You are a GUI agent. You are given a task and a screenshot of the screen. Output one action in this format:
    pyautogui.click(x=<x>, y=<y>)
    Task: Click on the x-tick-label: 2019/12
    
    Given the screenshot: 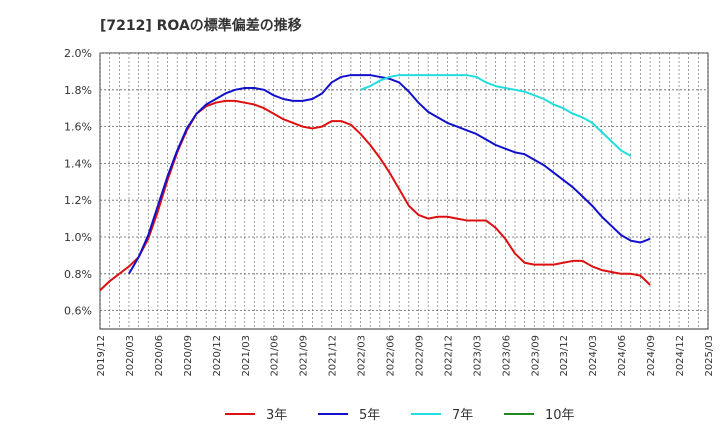 What is the action you would take?
    pyautogui.click(x=101, y=356)
    